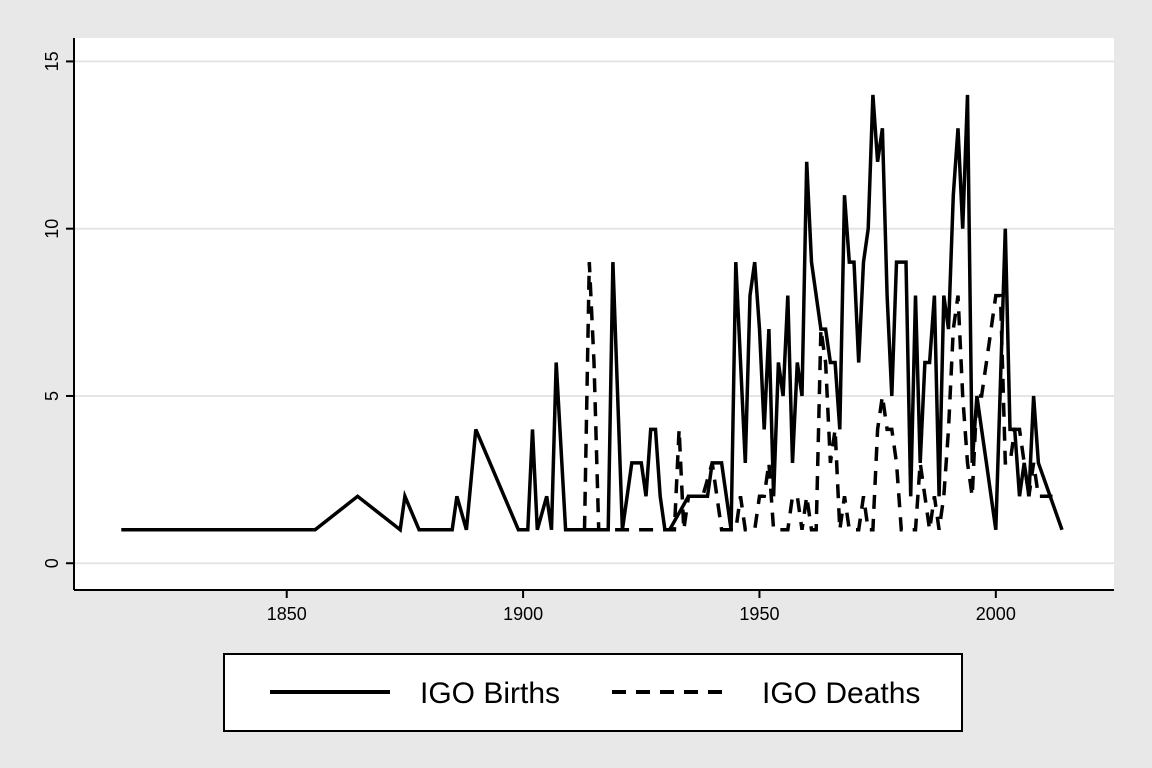 This screenshot has width=1152, height=768. What do you see at coordinates (817, 397) in the screenshot?
I see `series-line-deaths` at bounding box center [817, 397].